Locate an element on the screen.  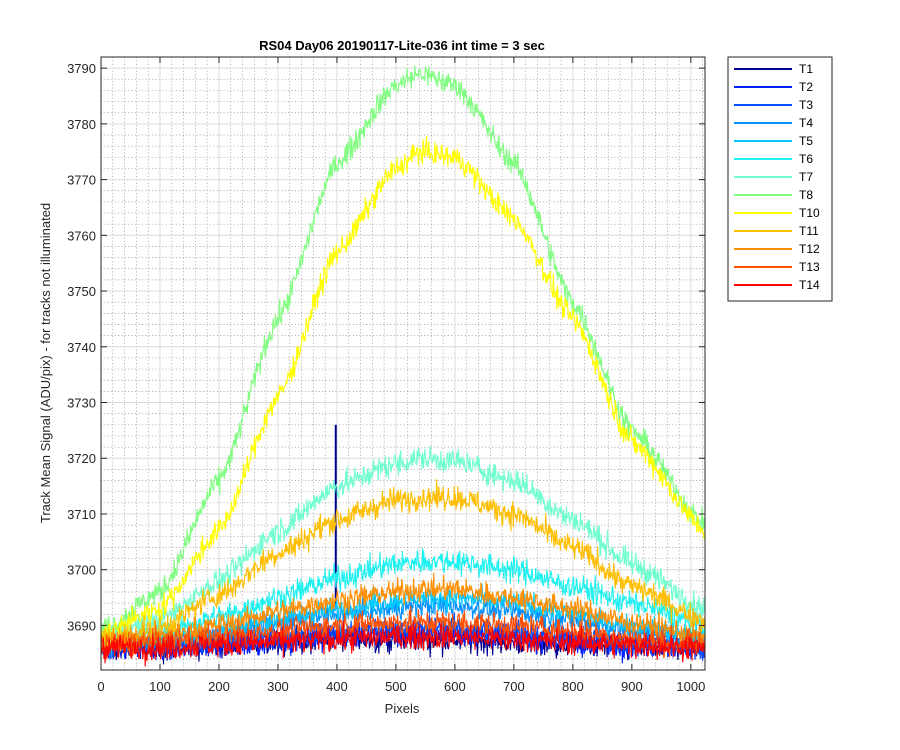
legend-label-t4: T4 is located at coordinates (806, 123).